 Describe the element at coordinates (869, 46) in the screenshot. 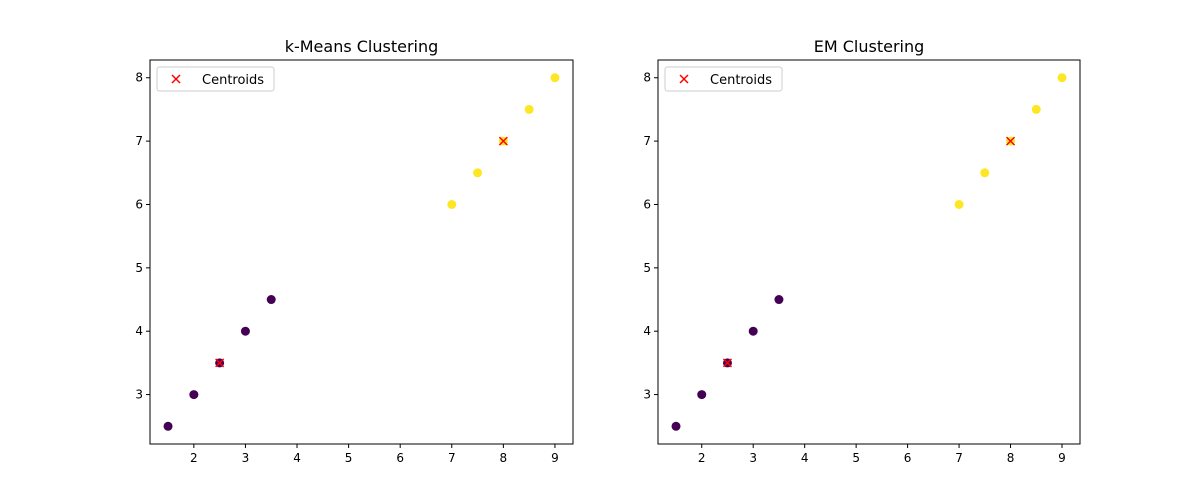

I see `chart-title: EM Clustering` at that location.